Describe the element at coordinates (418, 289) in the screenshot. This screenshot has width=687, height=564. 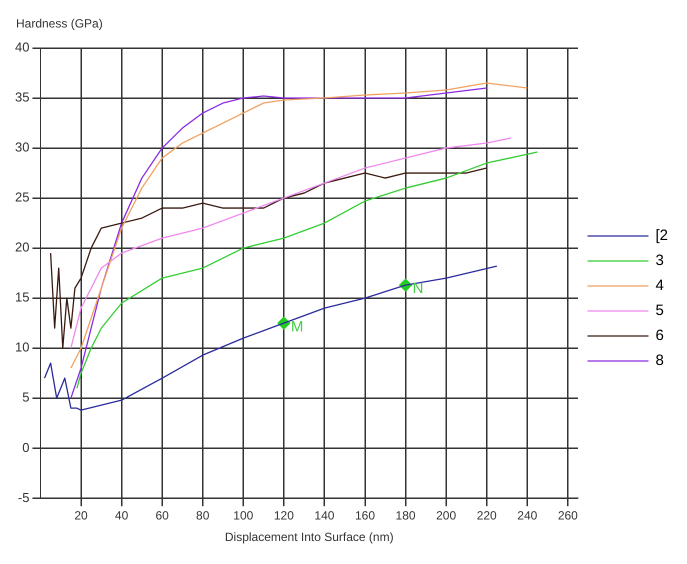
I see `annotation: N` at that location.